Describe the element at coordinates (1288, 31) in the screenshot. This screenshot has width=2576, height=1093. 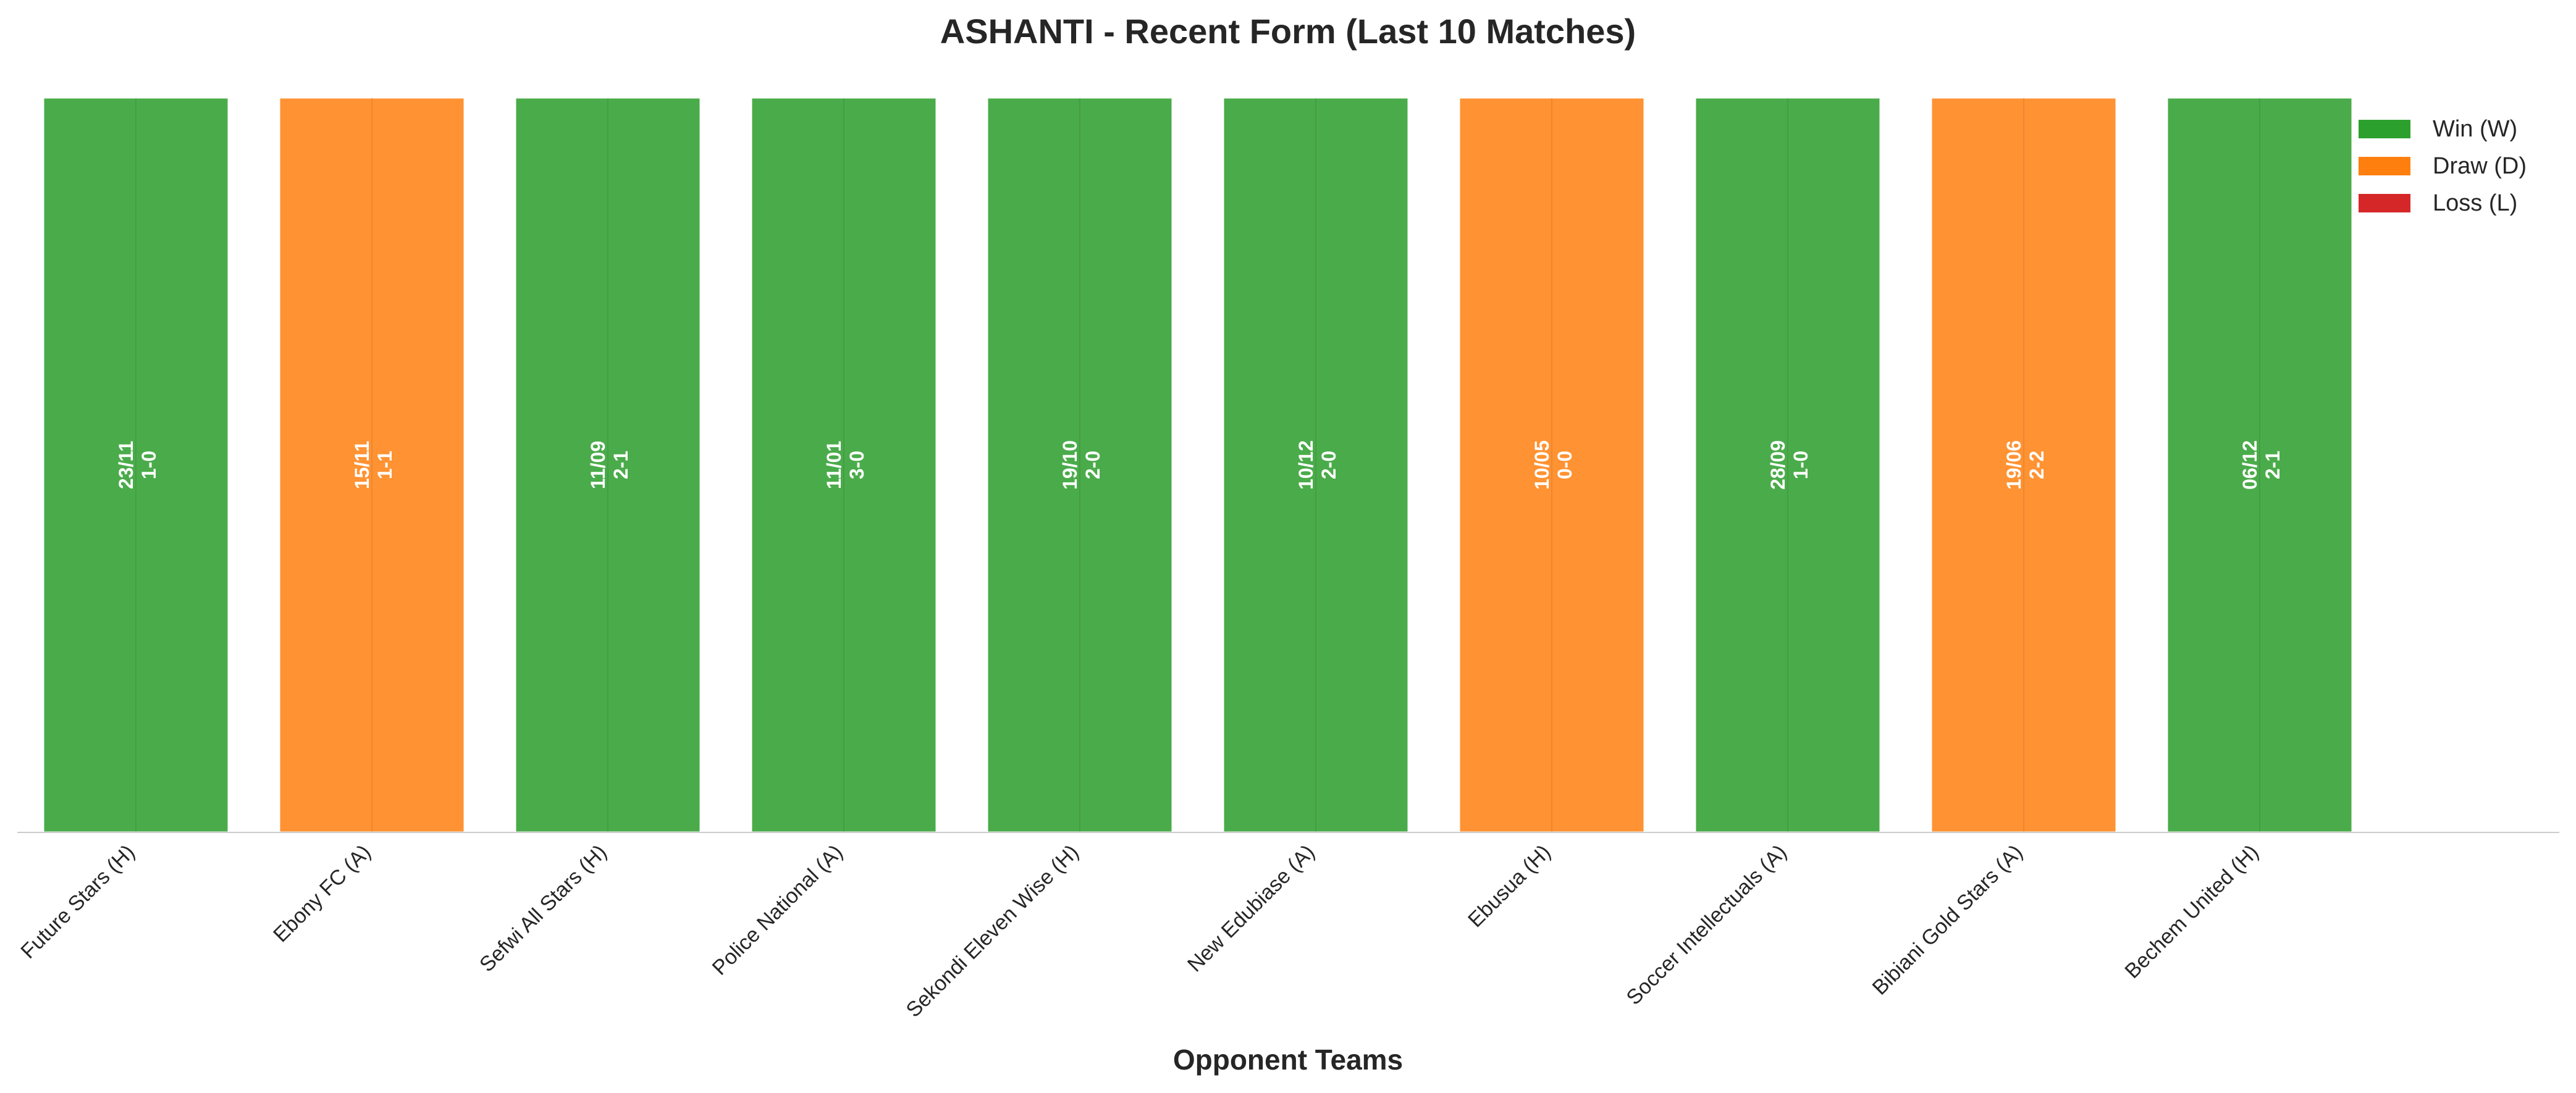
I see `chart-title: ASHANTI - Recent Form (Last 10 Matches)` at that location.